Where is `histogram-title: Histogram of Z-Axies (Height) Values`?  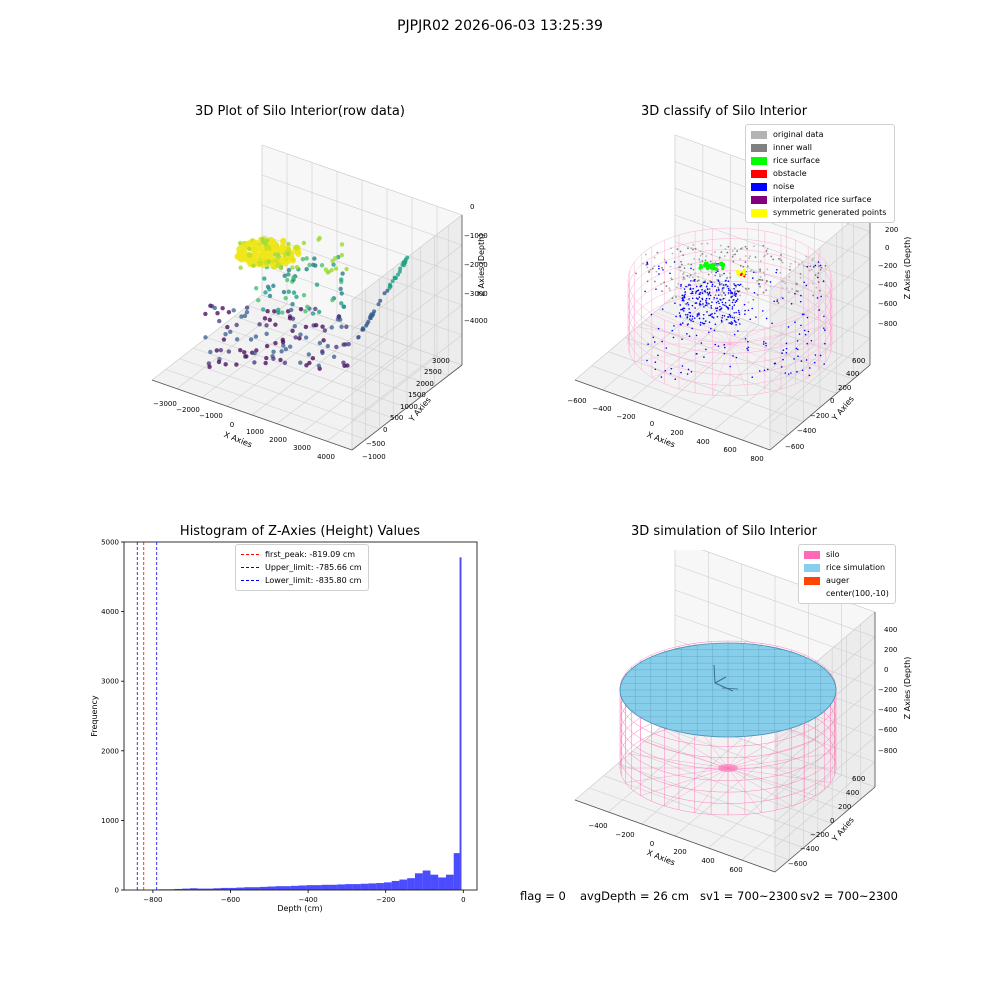 histogram-title: Histogram of Z-Axies (Height) Values is located at coordinates (300, 531).